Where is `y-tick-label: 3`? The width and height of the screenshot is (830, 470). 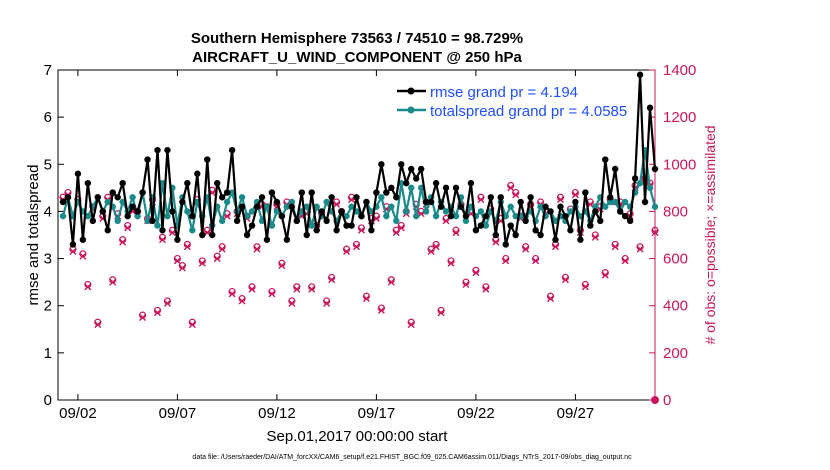
y-tick-label: 3 is located at coordinates (48, 259).